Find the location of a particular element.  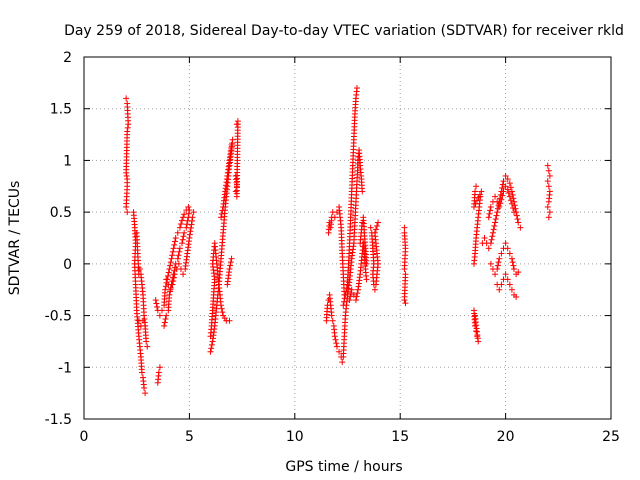

y-axis-label: SDTVAR / TECUs is located at coordinates (15, 238).